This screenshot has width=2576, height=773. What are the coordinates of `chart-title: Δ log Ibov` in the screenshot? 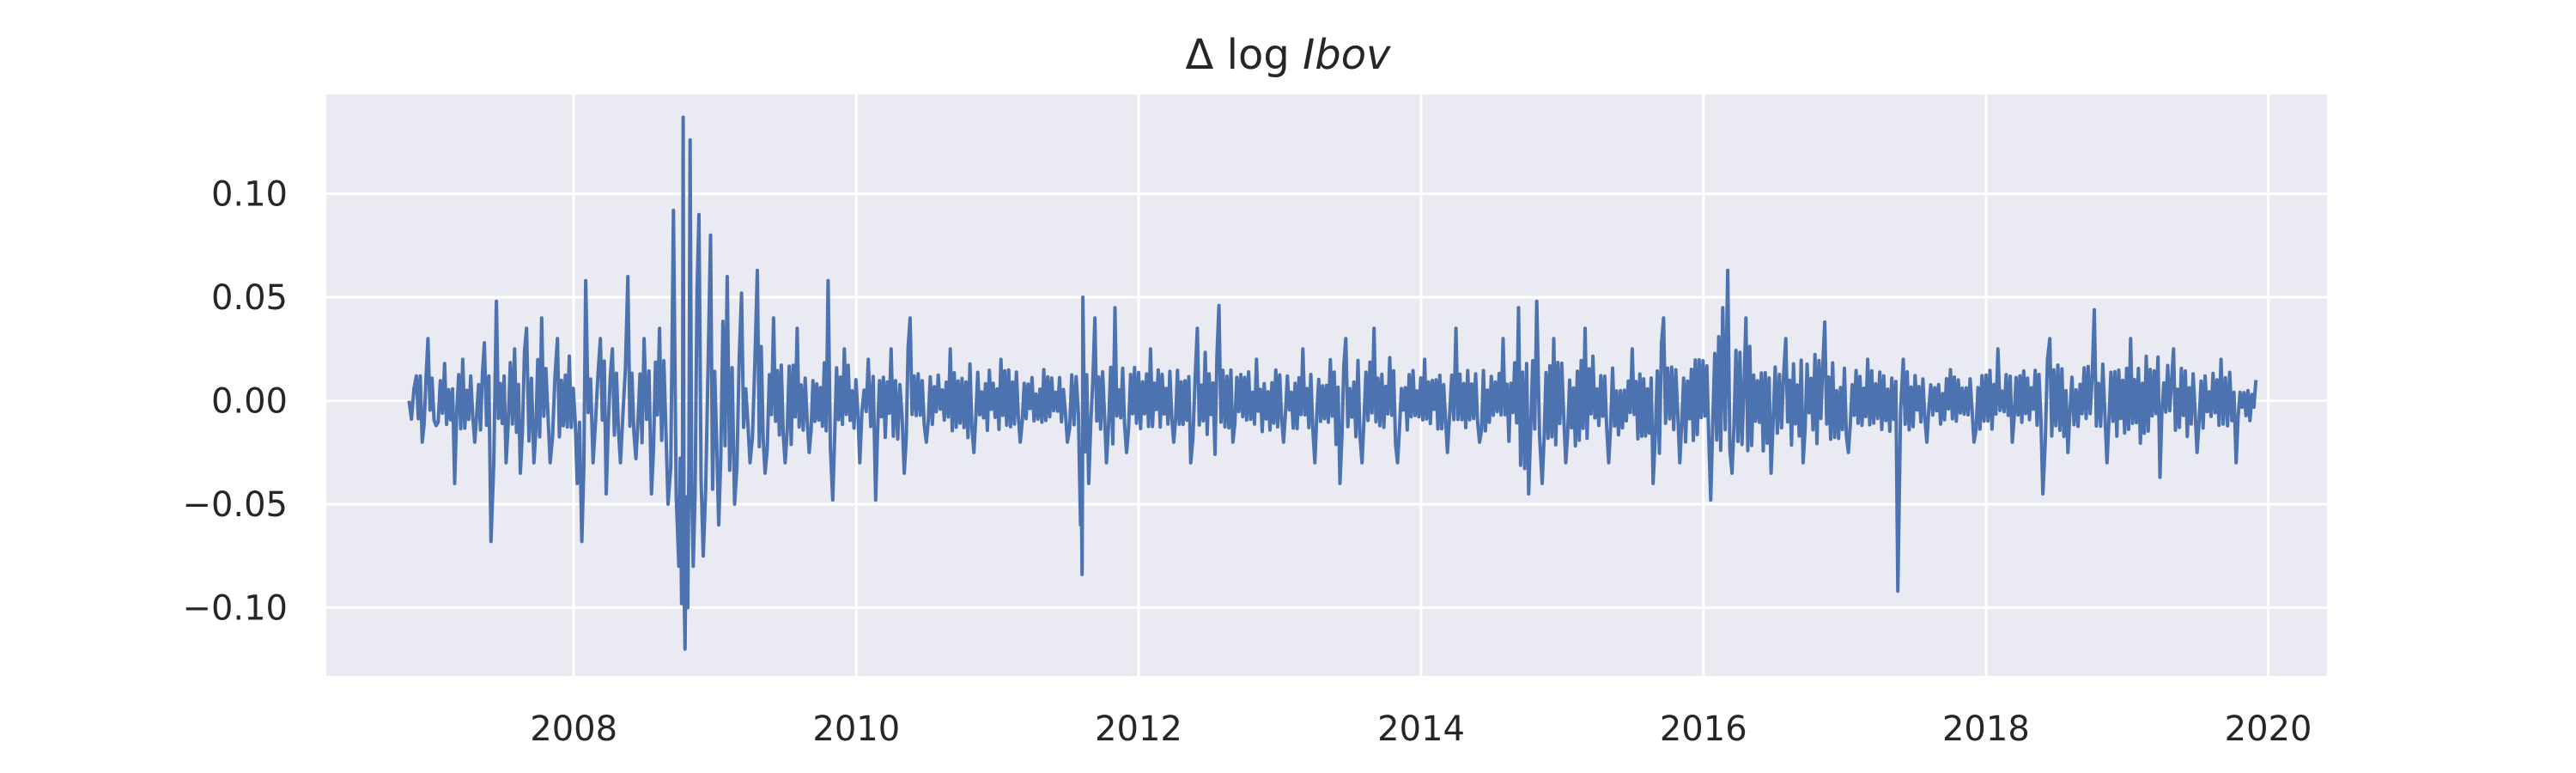 It's located at (1289, 55).